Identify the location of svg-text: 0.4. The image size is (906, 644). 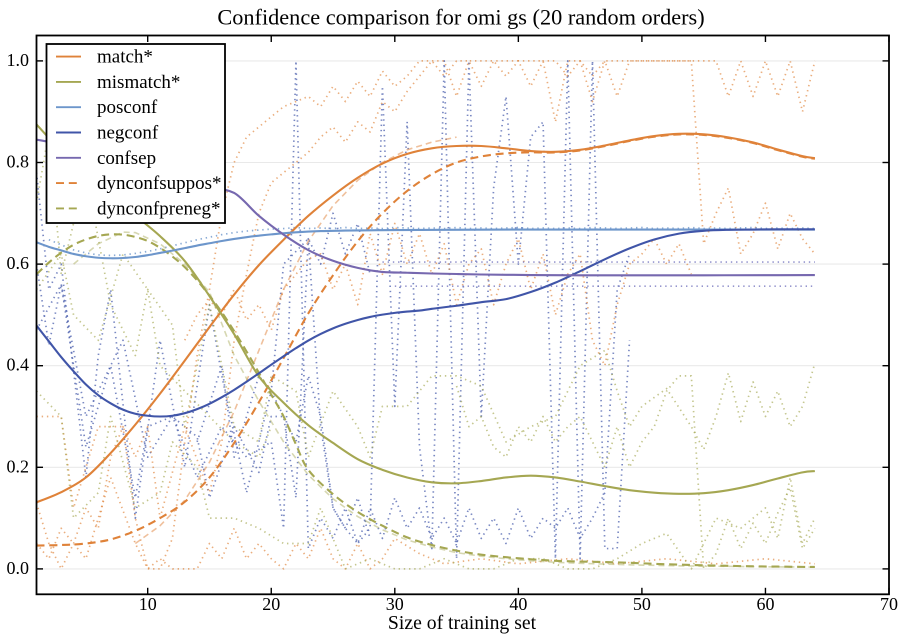
(18, 365).